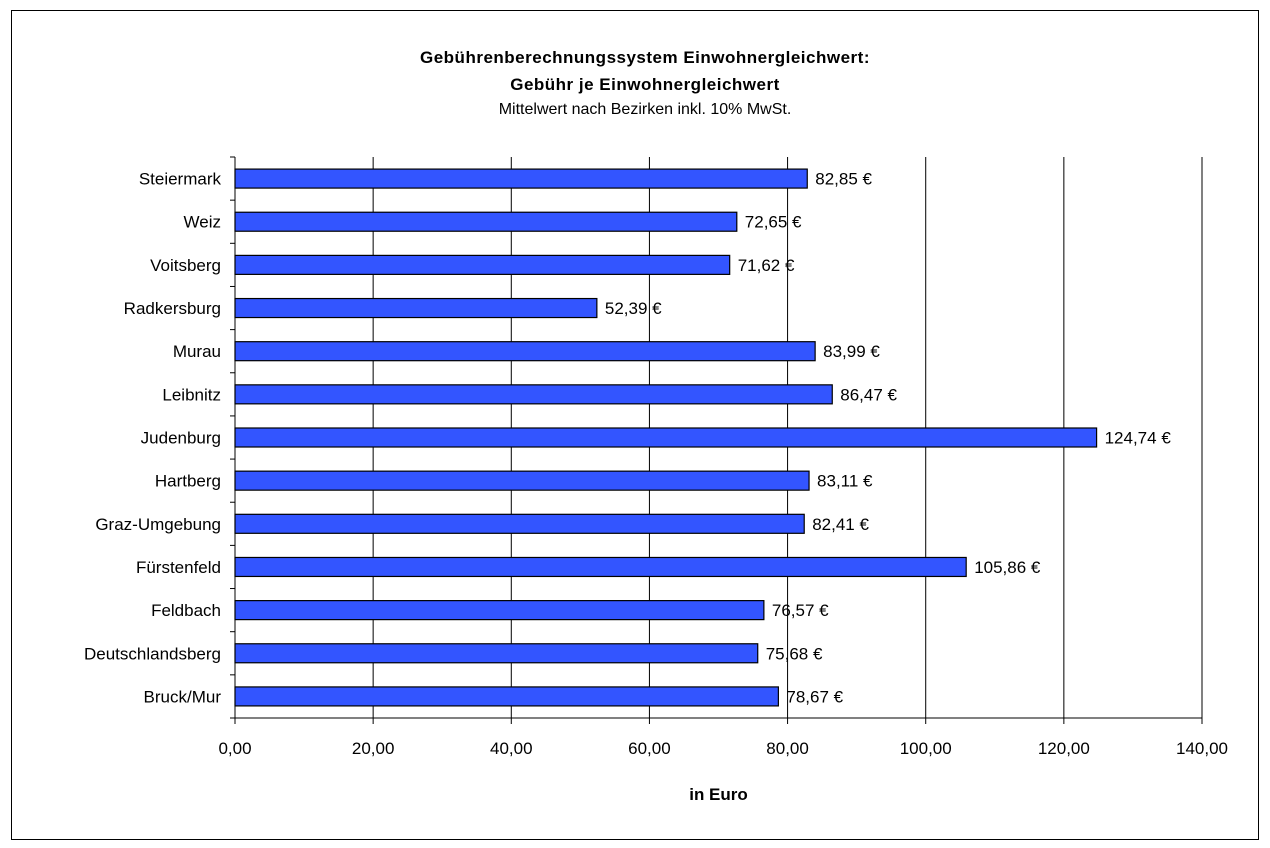  I want to click on data-label: 52,39 €, so click(633, 308).